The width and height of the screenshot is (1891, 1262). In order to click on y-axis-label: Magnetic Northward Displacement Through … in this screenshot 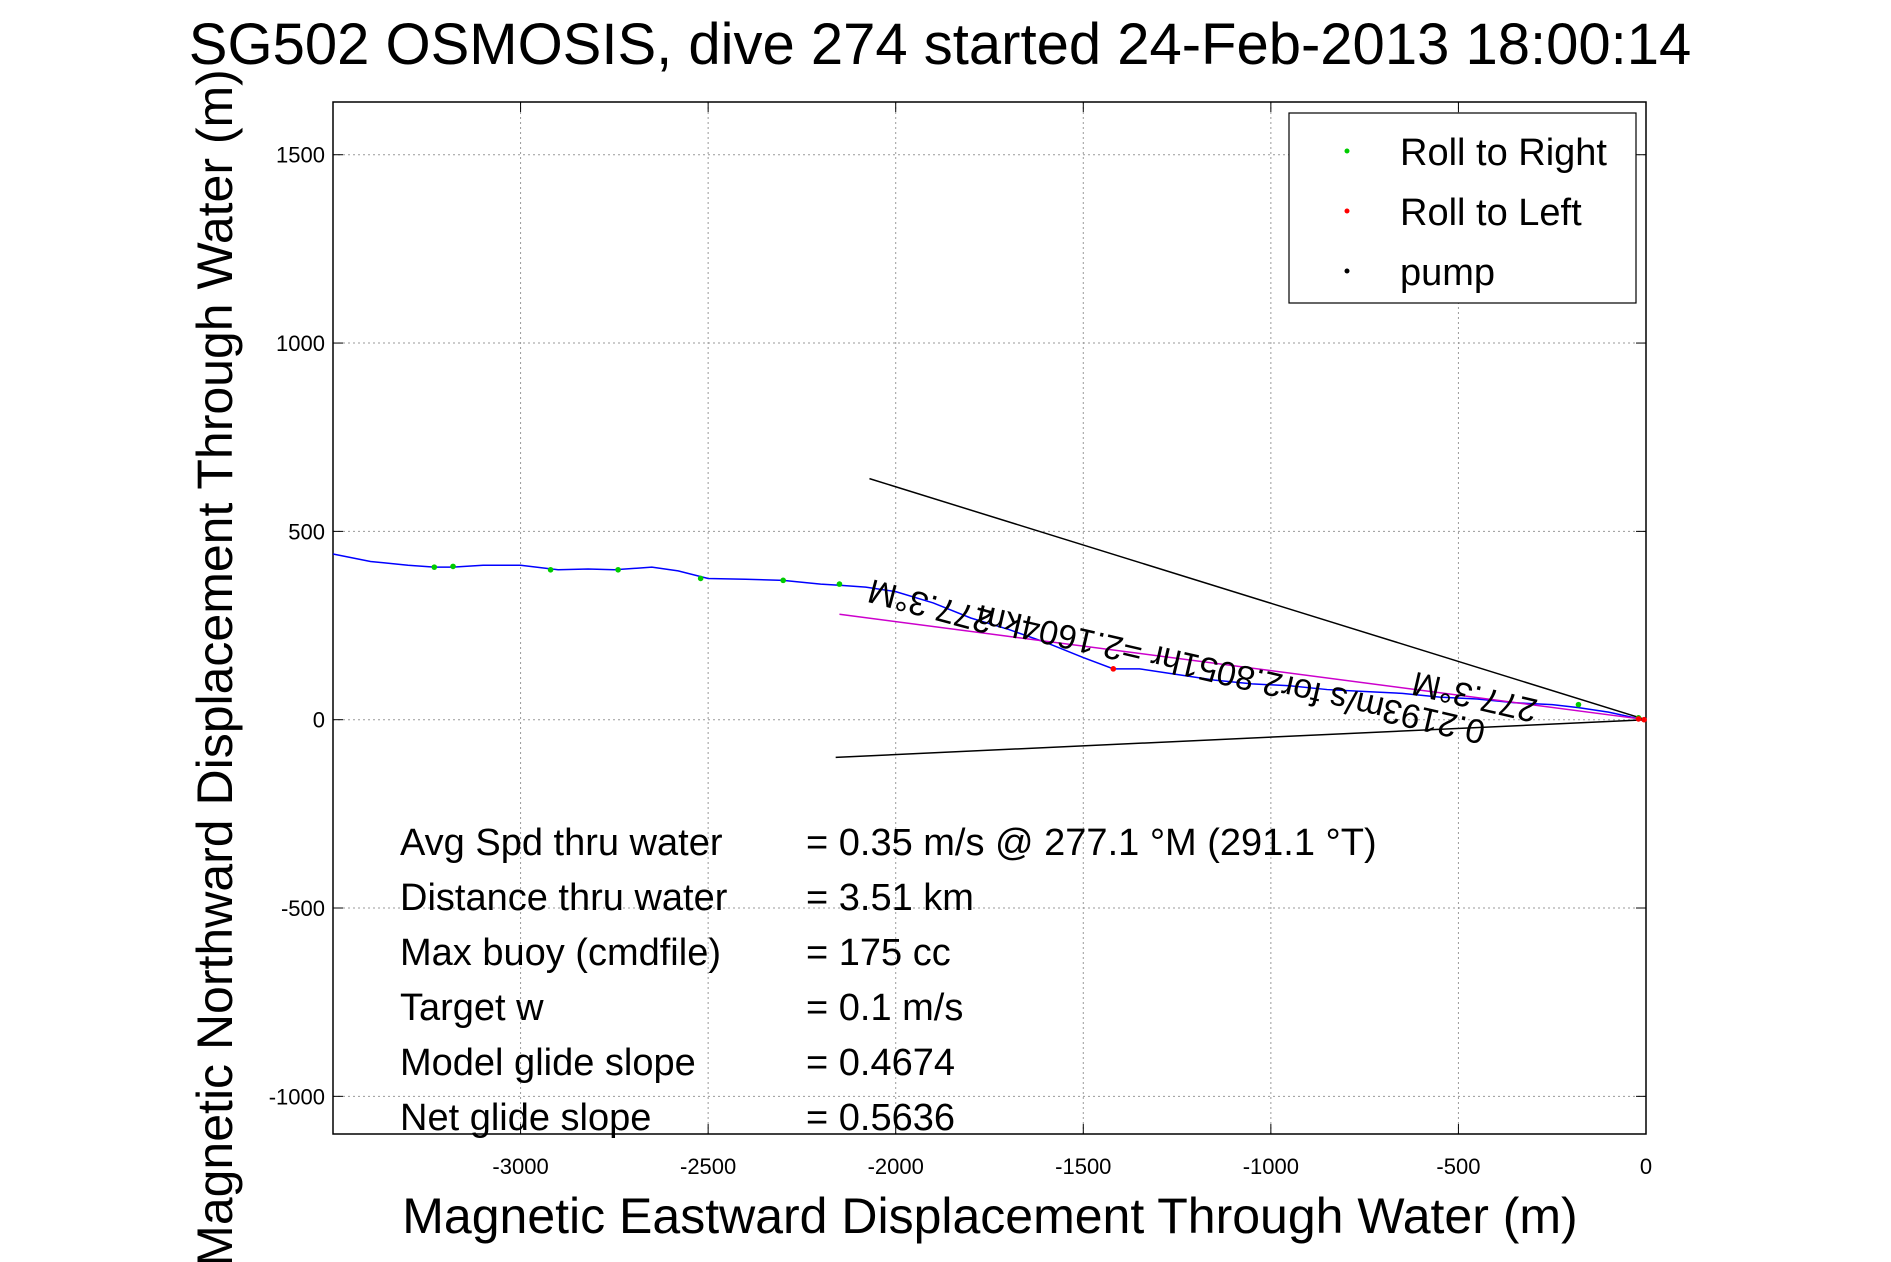, I will do `click(215, 665)`.